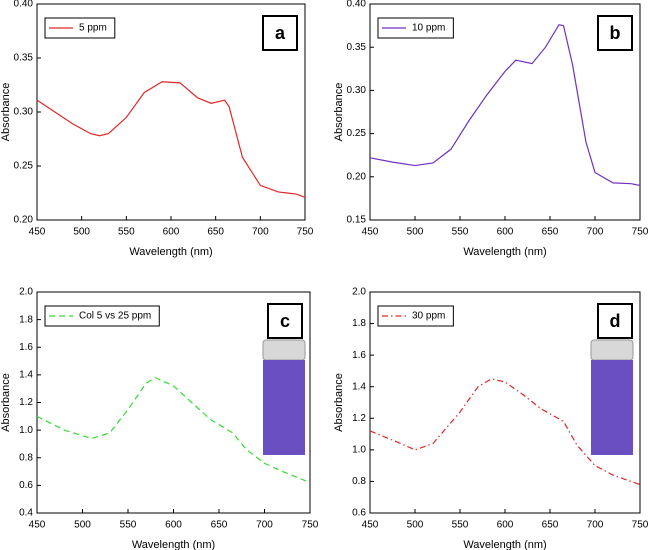 The height and width of the screenshot is (550, 648). I want to click on legend-label: 10 ppm, so click(428, 28).